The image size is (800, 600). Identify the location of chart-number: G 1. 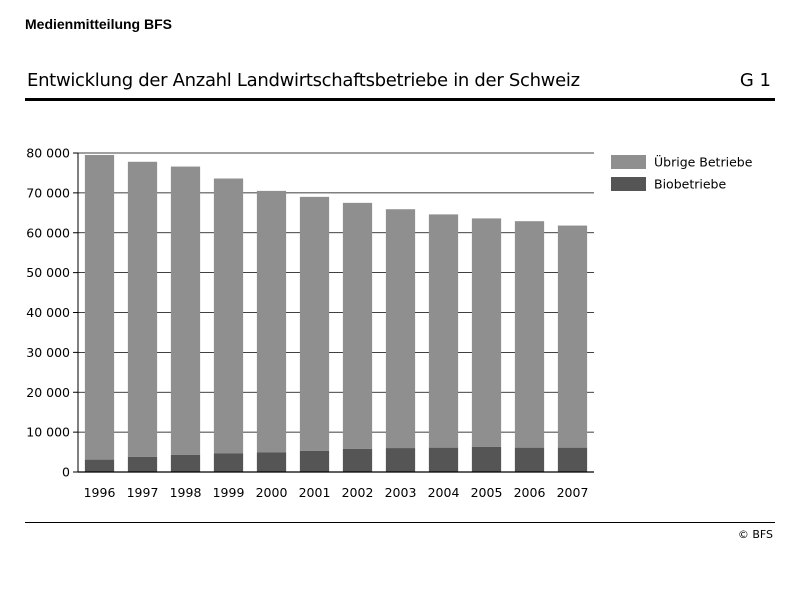
(755, 80).